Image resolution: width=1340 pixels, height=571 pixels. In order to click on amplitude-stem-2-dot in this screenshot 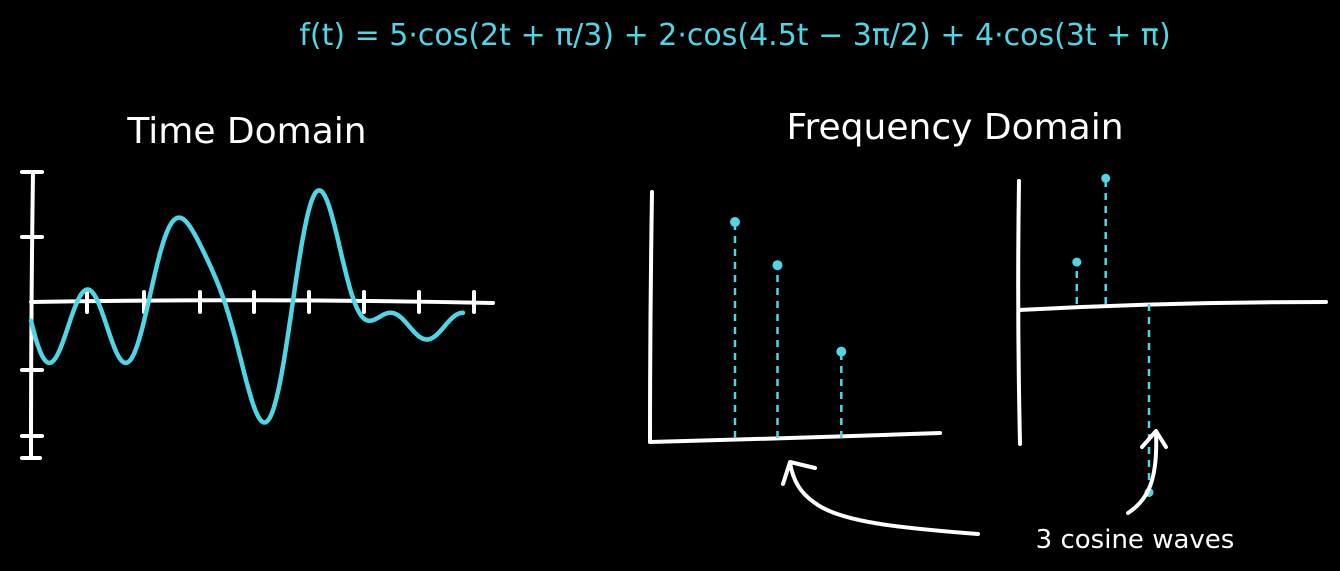, I will do `click(841, 351)`.